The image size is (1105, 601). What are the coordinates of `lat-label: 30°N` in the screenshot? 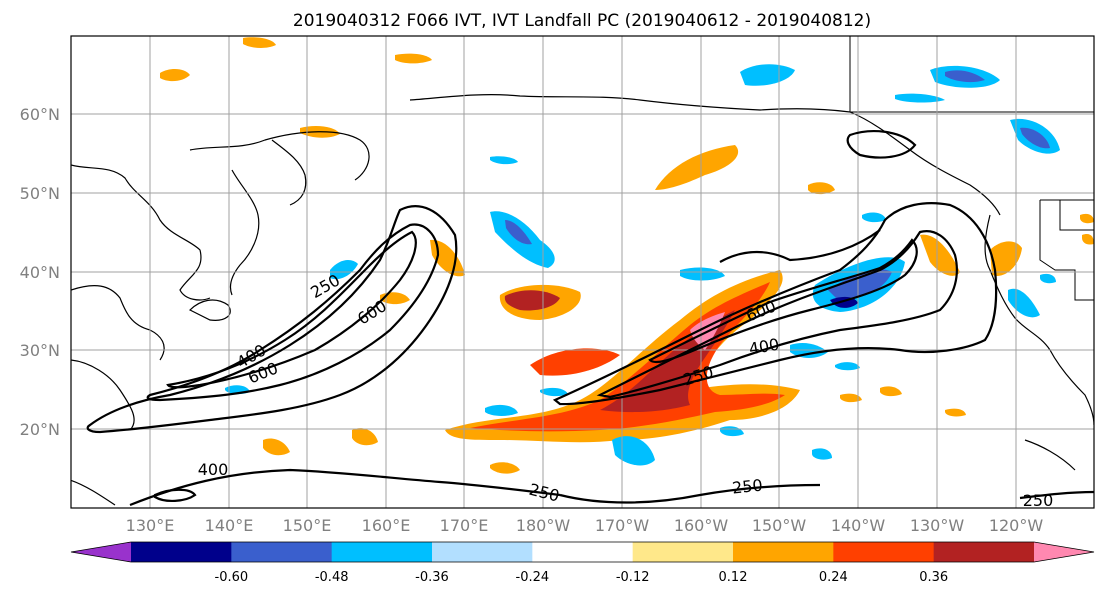 It's located at (40, 350).